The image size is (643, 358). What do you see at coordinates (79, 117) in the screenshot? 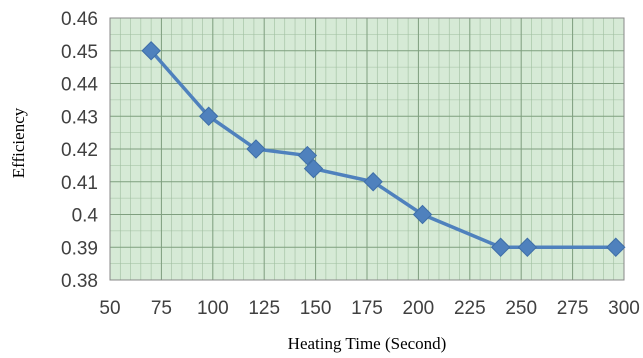
I see `y-tick-label: 0.43` at bounding box center [79, 117].